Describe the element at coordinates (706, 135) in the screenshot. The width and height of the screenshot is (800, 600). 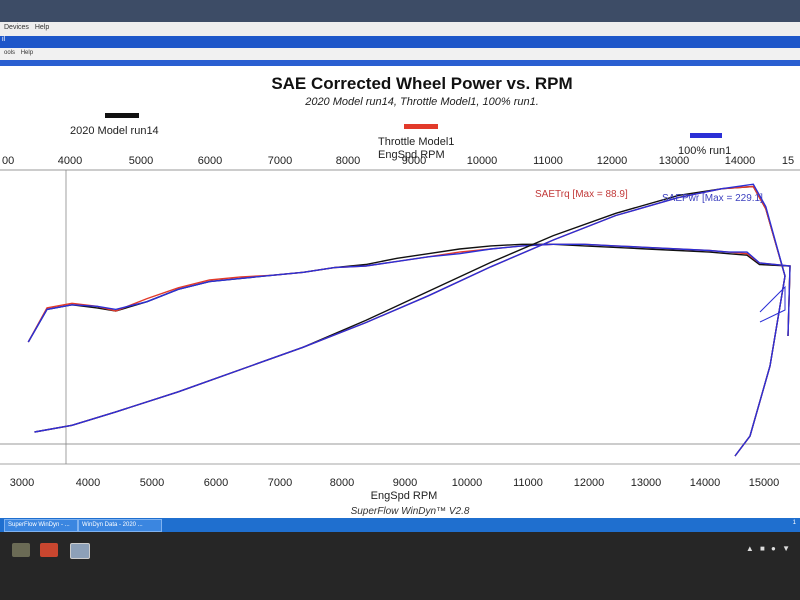
I see `legend-swatch-100-run` at that location.